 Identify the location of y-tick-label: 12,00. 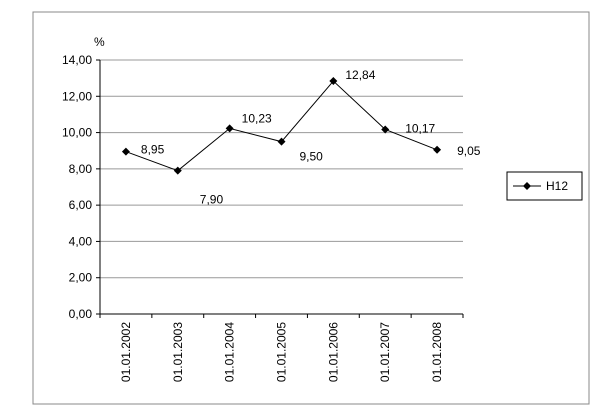
(77, 96).